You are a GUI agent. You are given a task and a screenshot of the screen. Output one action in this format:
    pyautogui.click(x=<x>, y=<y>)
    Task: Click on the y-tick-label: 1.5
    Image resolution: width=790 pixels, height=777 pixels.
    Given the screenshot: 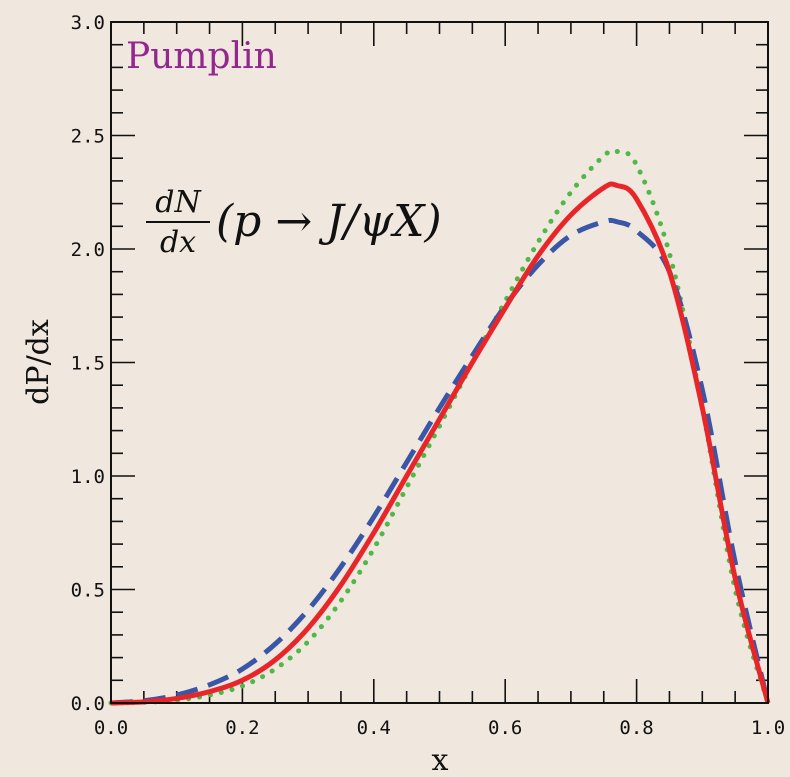 What is the action you would take?
    pyautogui.click(x=88, y=364)
    